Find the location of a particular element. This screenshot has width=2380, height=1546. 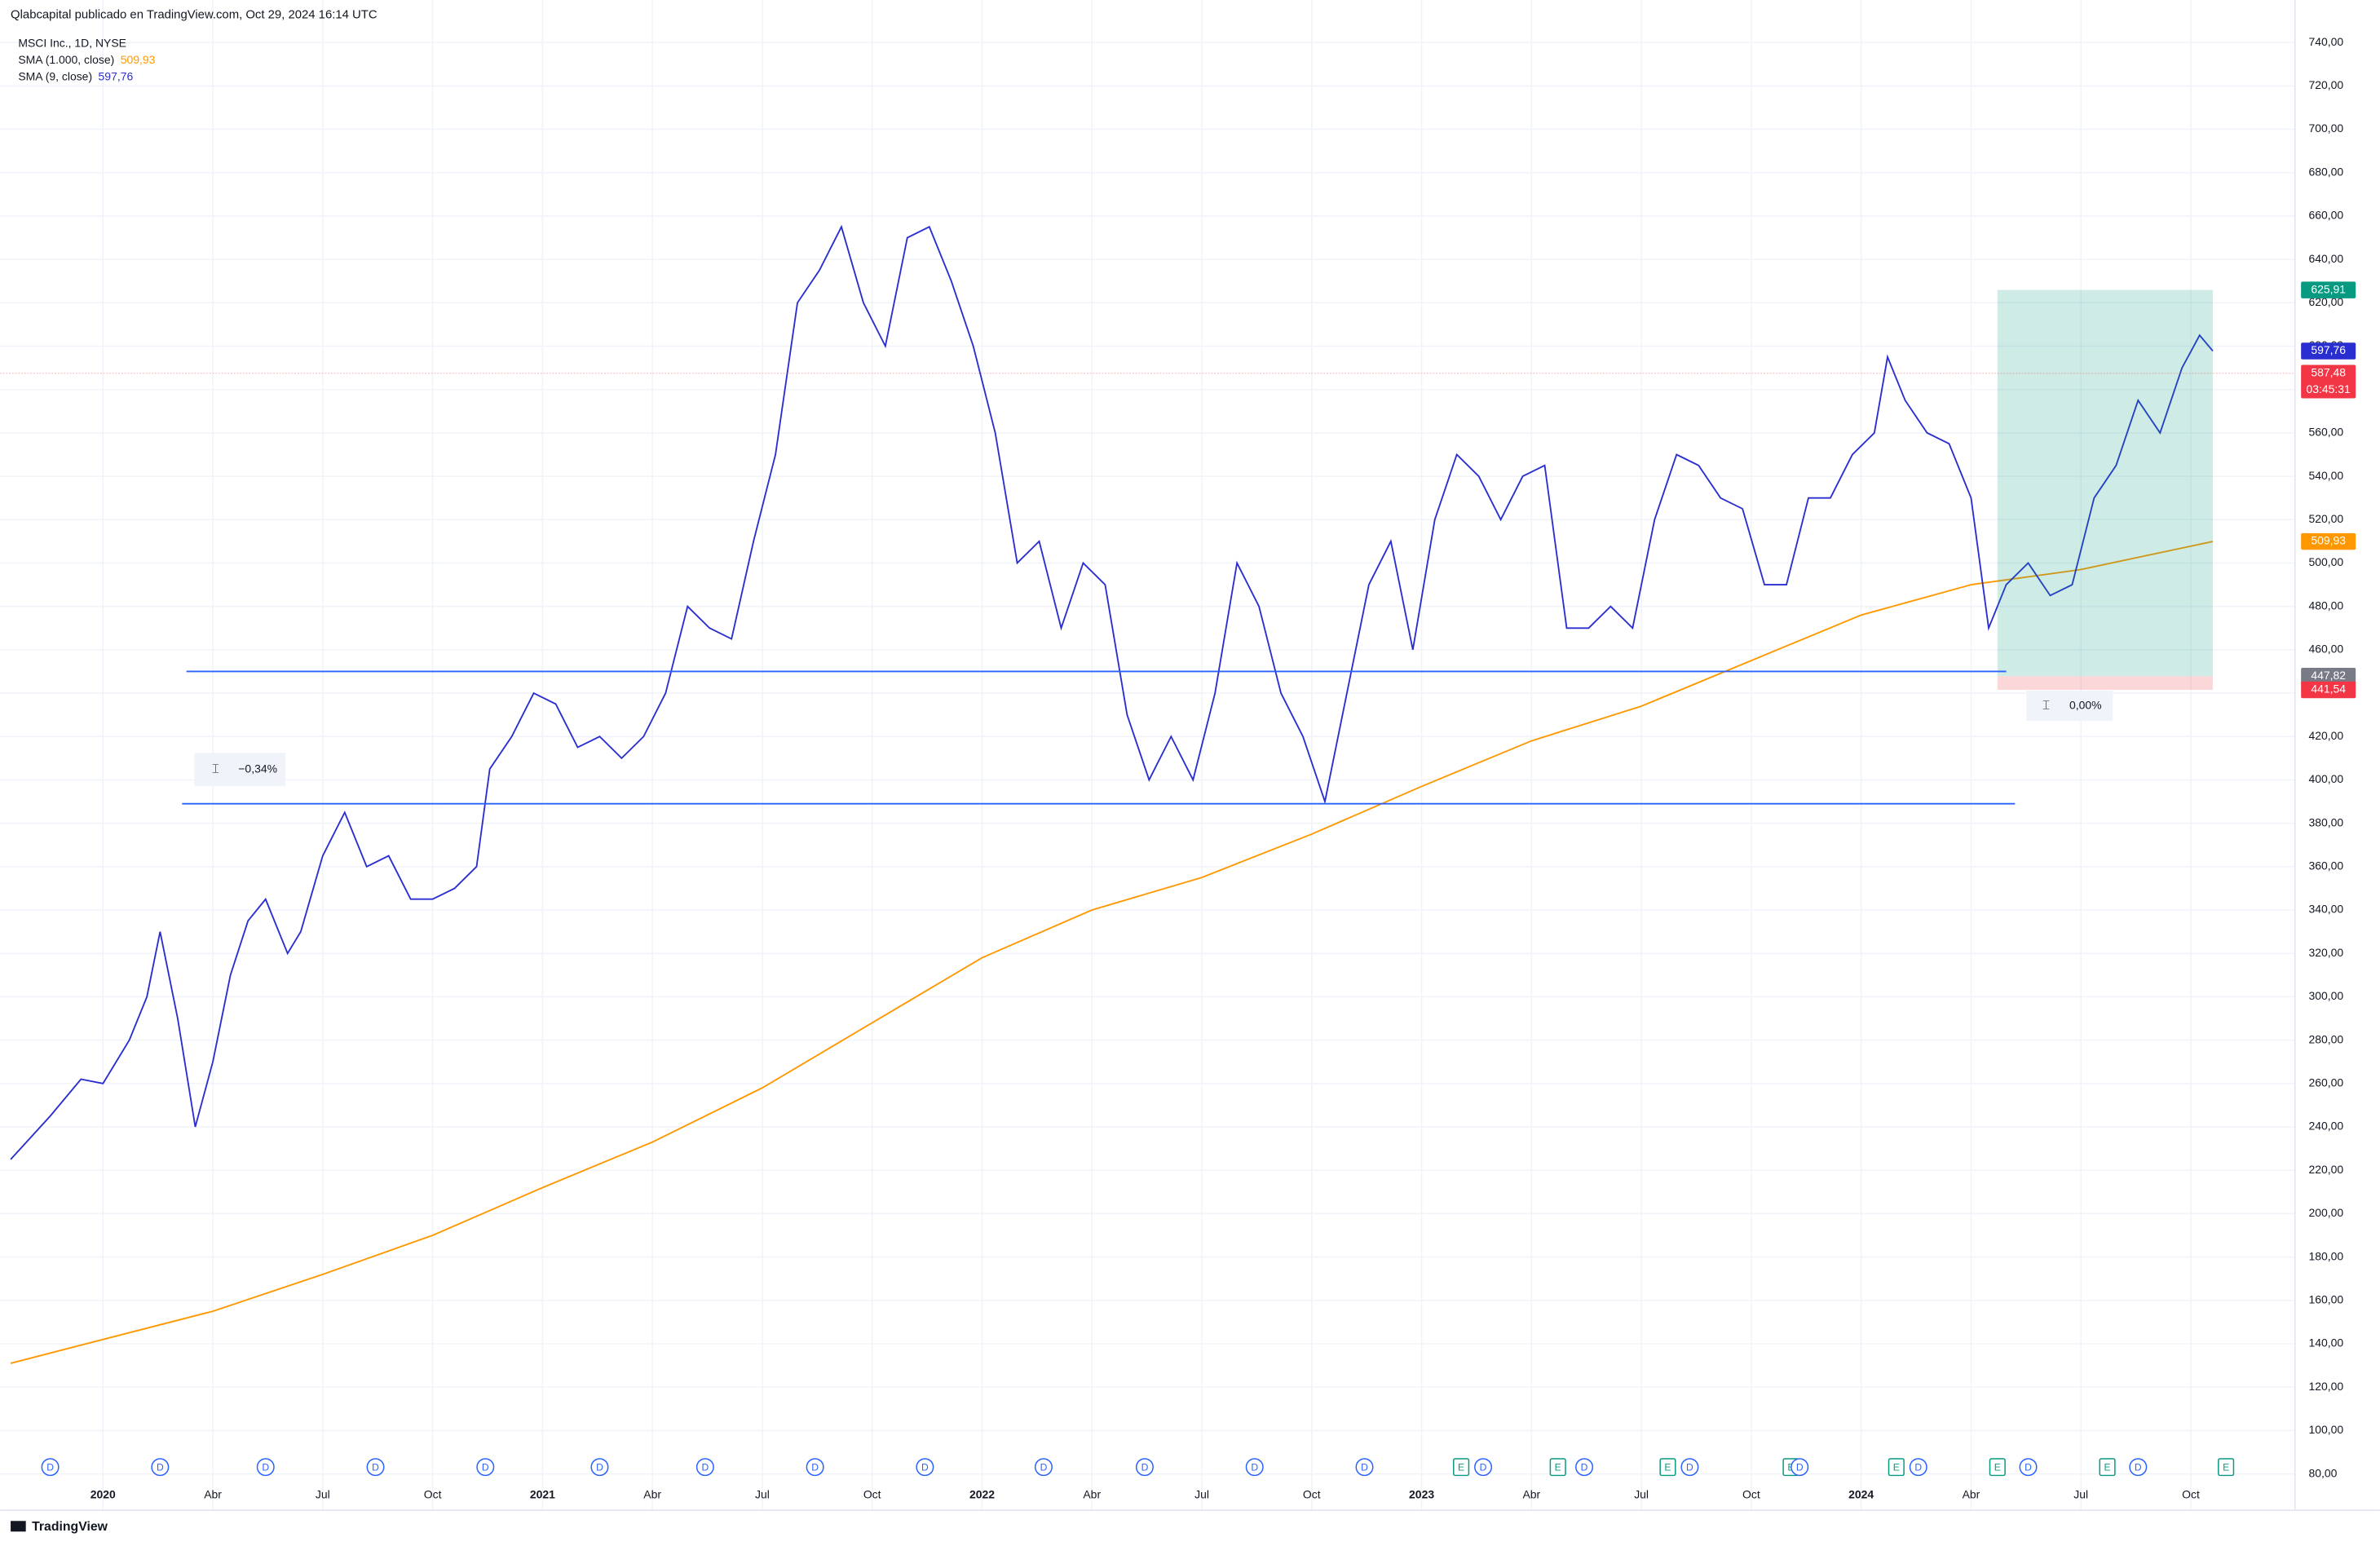

y-tick-label: 460,00 is located at coordinates (2326, 649).